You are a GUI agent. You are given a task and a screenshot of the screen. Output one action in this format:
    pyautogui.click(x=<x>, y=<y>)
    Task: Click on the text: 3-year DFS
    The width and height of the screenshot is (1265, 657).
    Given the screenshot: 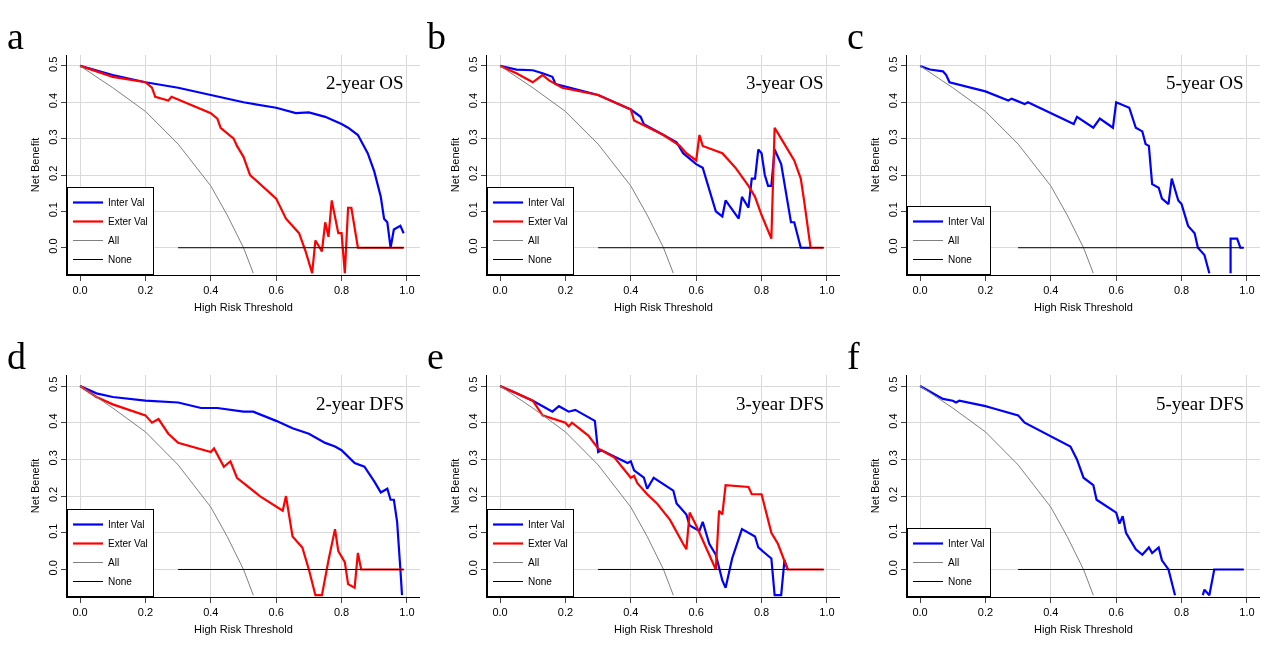 What is the action you would take?
    pyautogui.click(x=780, y=403)
    